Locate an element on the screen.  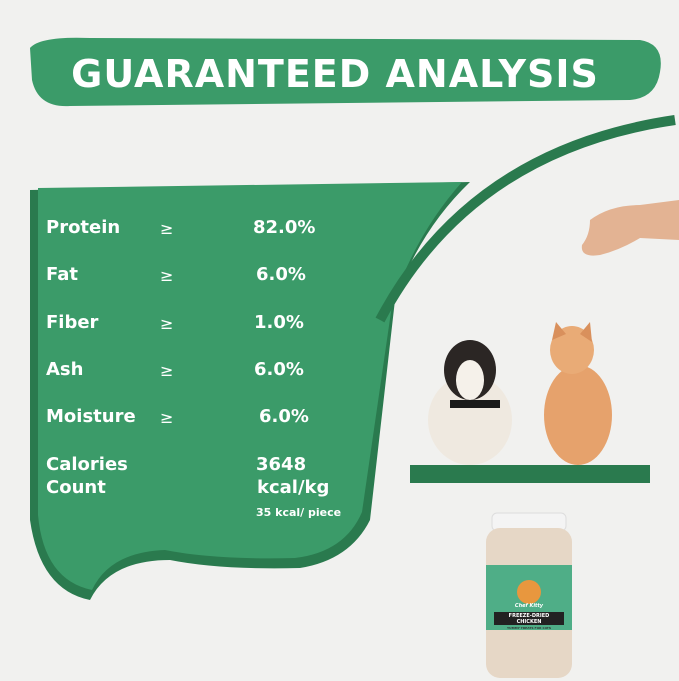
page-title: GUARANTEED ANALYSIS is located at coordinates (335, 74).